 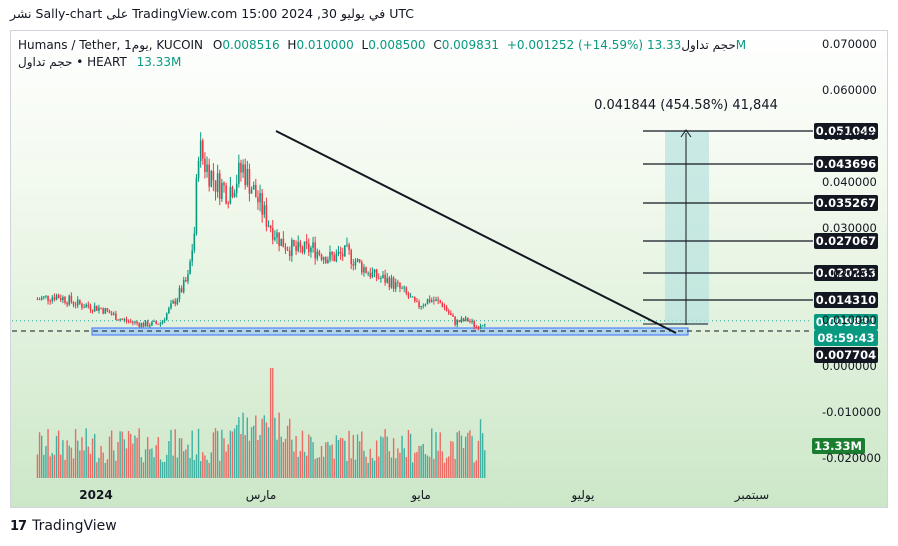 What do you see at coordinates (849, 90) in the screenshot?
I see `y-tick-label: 0.060000` at bounding box center [849, 90].